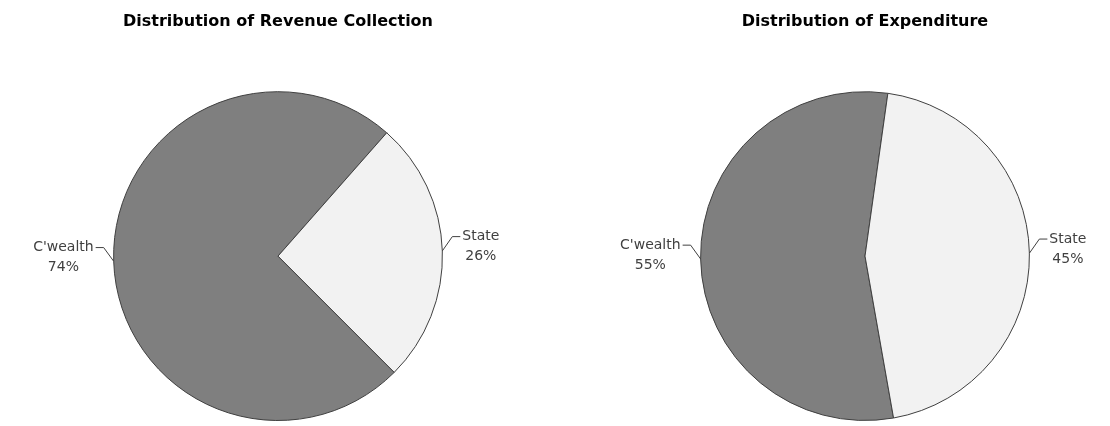  I want to click on data-label: 55%, so click(650, 263).